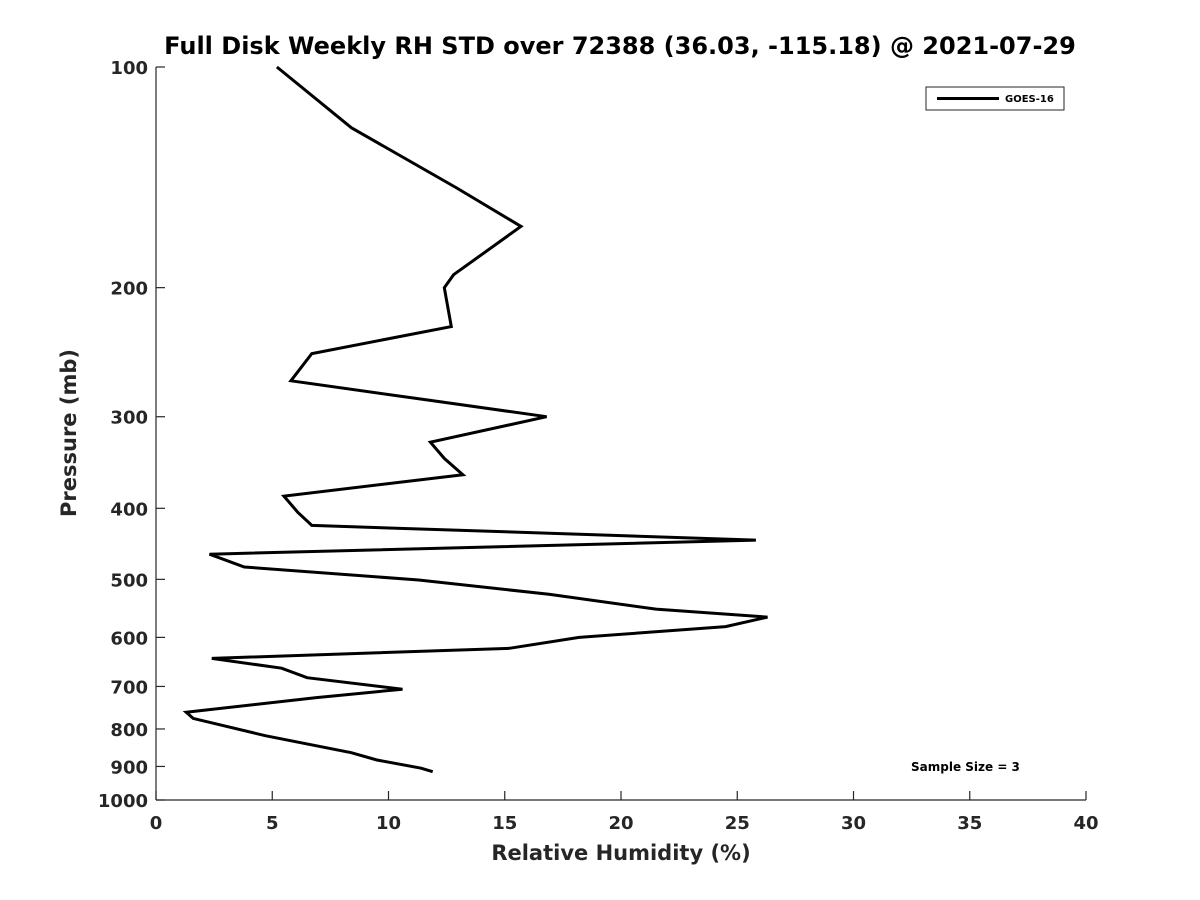 The width and height of the screenshot is (1200, 900). Describe the element at coordinates (131, 435) in the screenshot. I see `y-ticks: 100 200 300 400 500 600 700 800 900 1000` at that location.